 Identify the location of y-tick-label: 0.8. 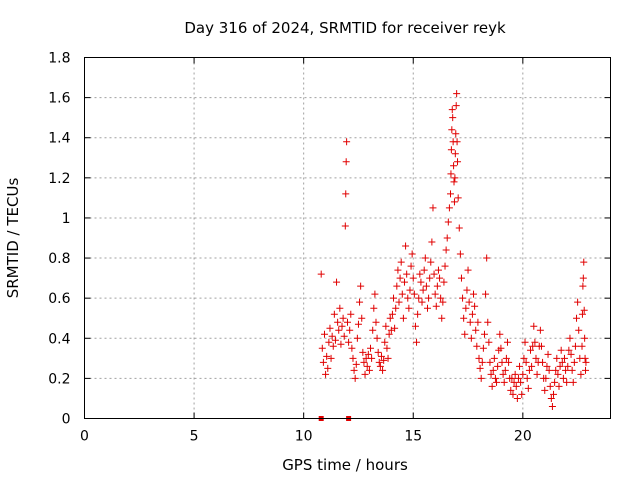
(59, 259).